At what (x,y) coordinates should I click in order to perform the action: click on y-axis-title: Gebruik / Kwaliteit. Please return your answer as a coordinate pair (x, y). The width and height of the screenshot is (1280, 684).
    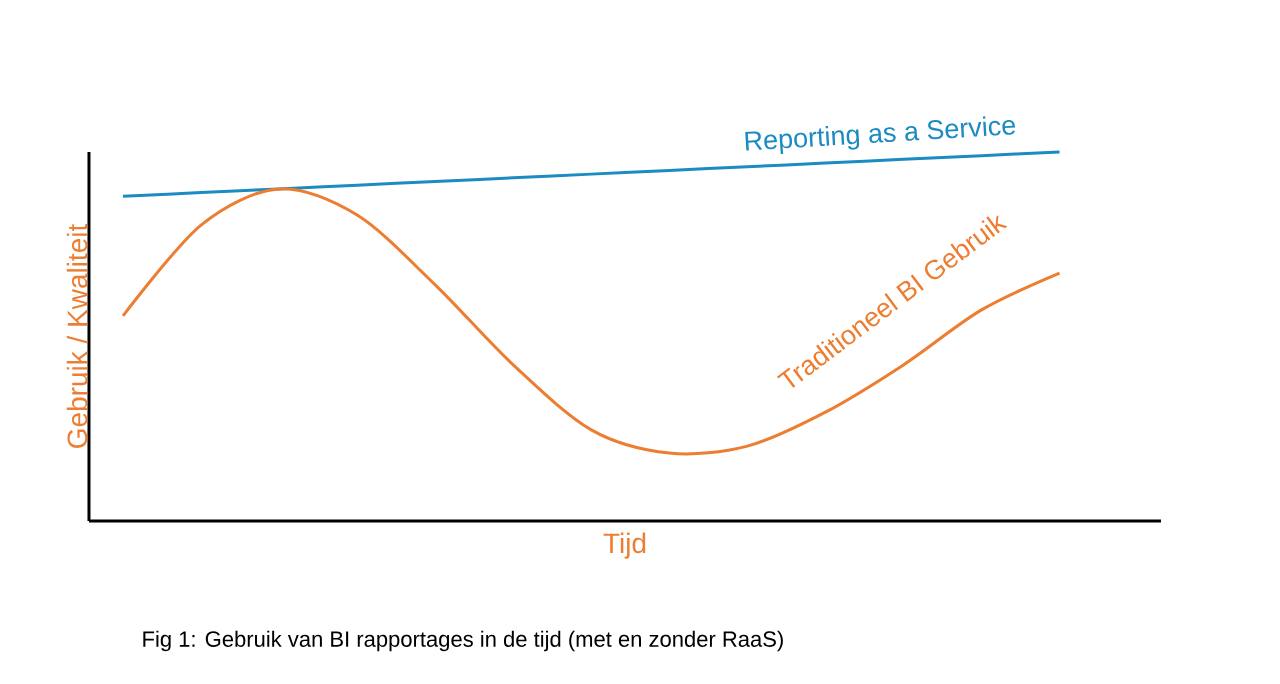
    Looking at the image, I should click on (77, 335).